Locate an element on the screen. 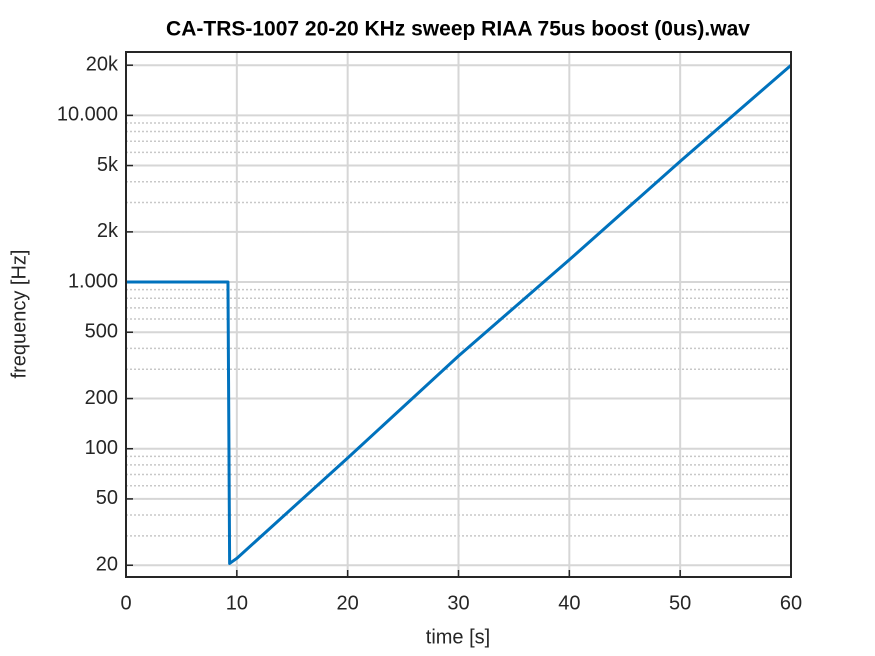  x-tick-label: 50 is located at coordinates (680, 603).